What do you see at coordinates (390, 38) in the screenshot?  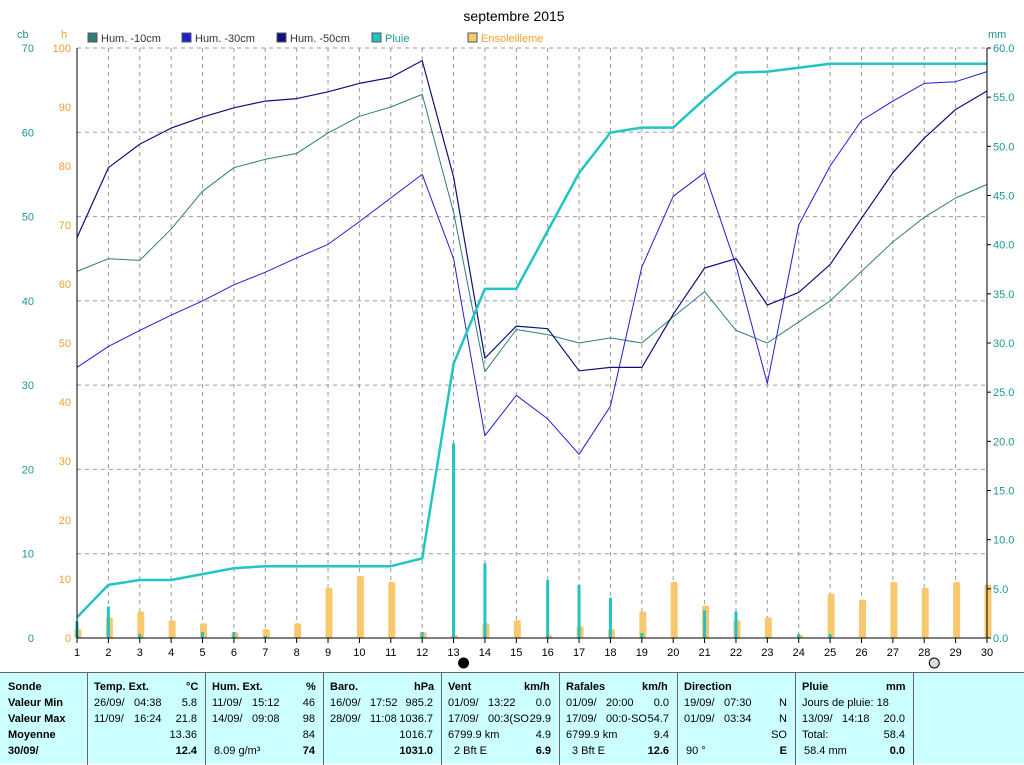 I see `legend-item: Pluie` at bounding box center [390, 38].